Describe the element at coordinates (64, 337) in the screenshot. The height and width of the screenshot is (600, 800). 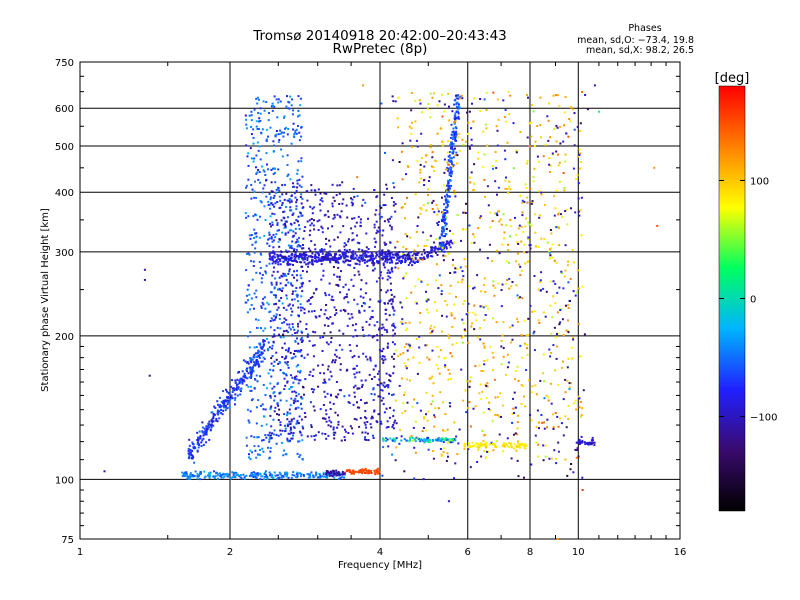
I see `y-tick-label: 200` at that location.